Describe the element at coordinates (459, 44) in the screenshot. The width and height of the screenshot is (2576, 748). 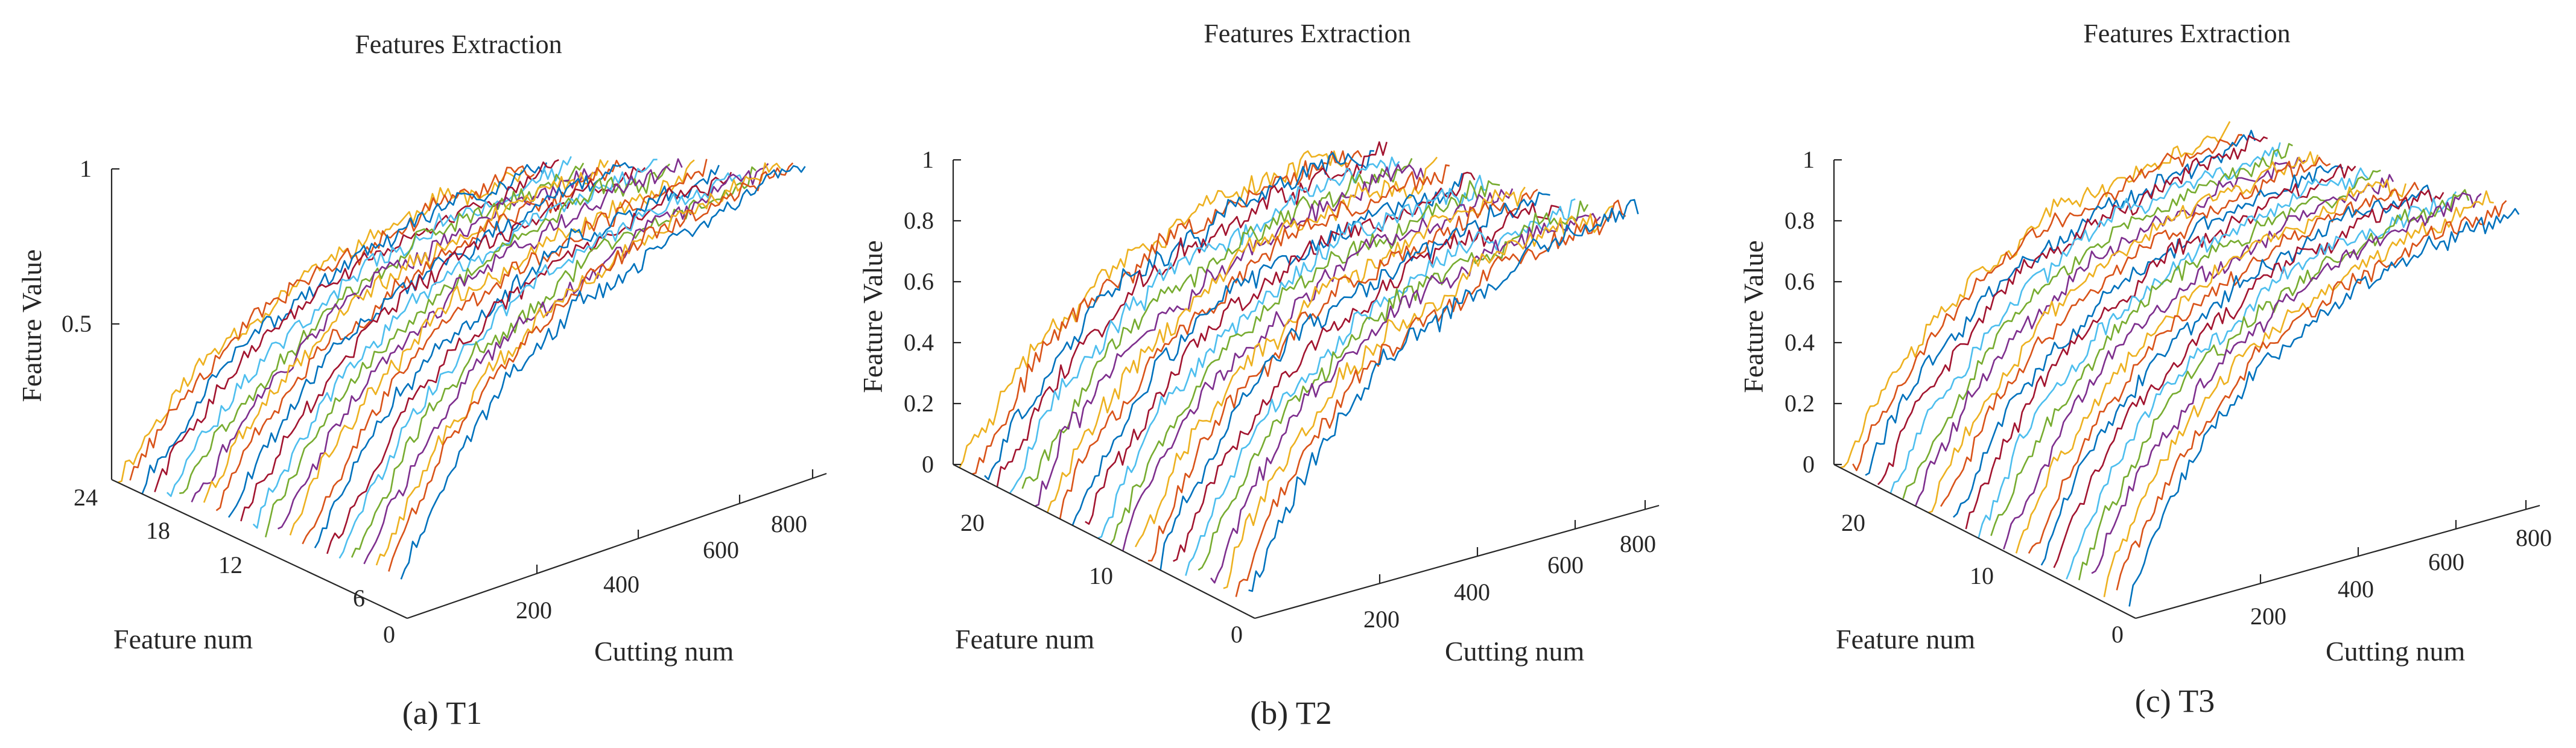
I see `panel-a-title: Features Extraction` at that location.